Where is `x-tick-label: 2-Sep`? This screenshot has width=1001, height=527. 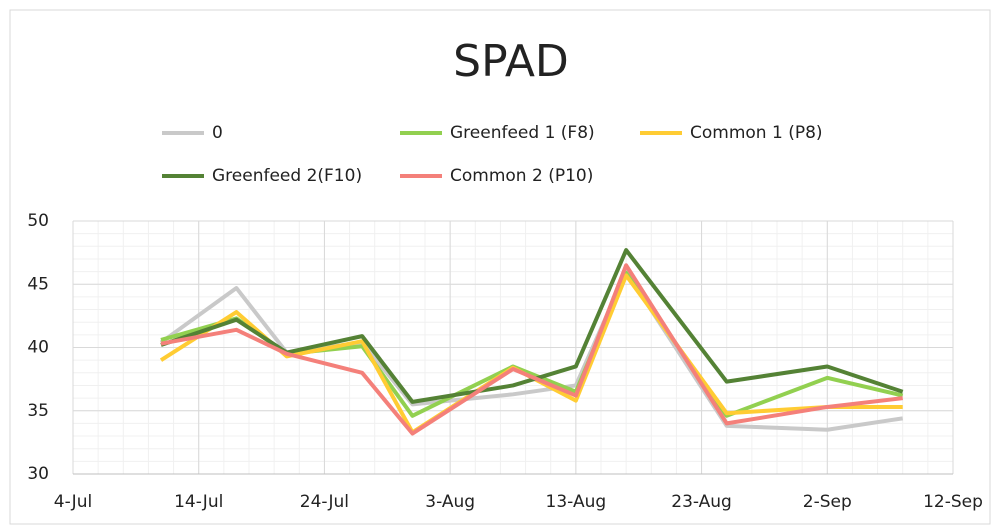 x-tick-label: 2-Sep is located at coordinates (827, 502).